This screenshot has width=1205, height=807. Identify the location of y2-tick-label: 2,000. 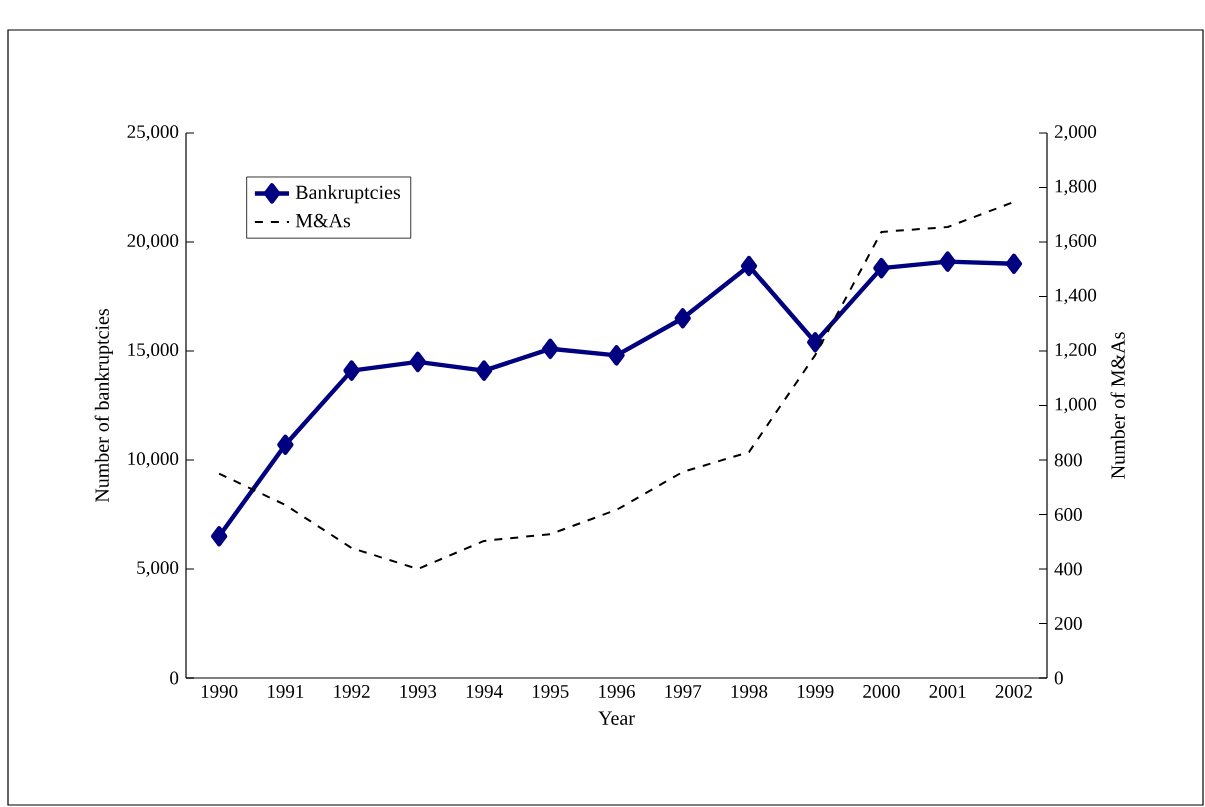
(1075, 133).